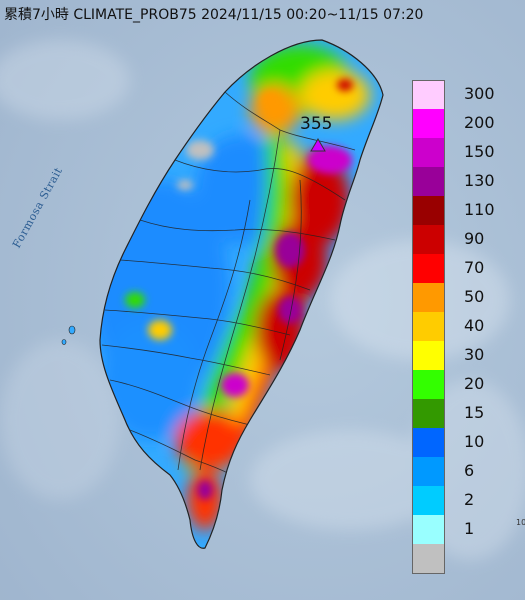 The height and width of the screenshot is (600, 525). Describe the element at coordinates (469, 470) in the screenshot. I see `legend-label: 6` at that location.